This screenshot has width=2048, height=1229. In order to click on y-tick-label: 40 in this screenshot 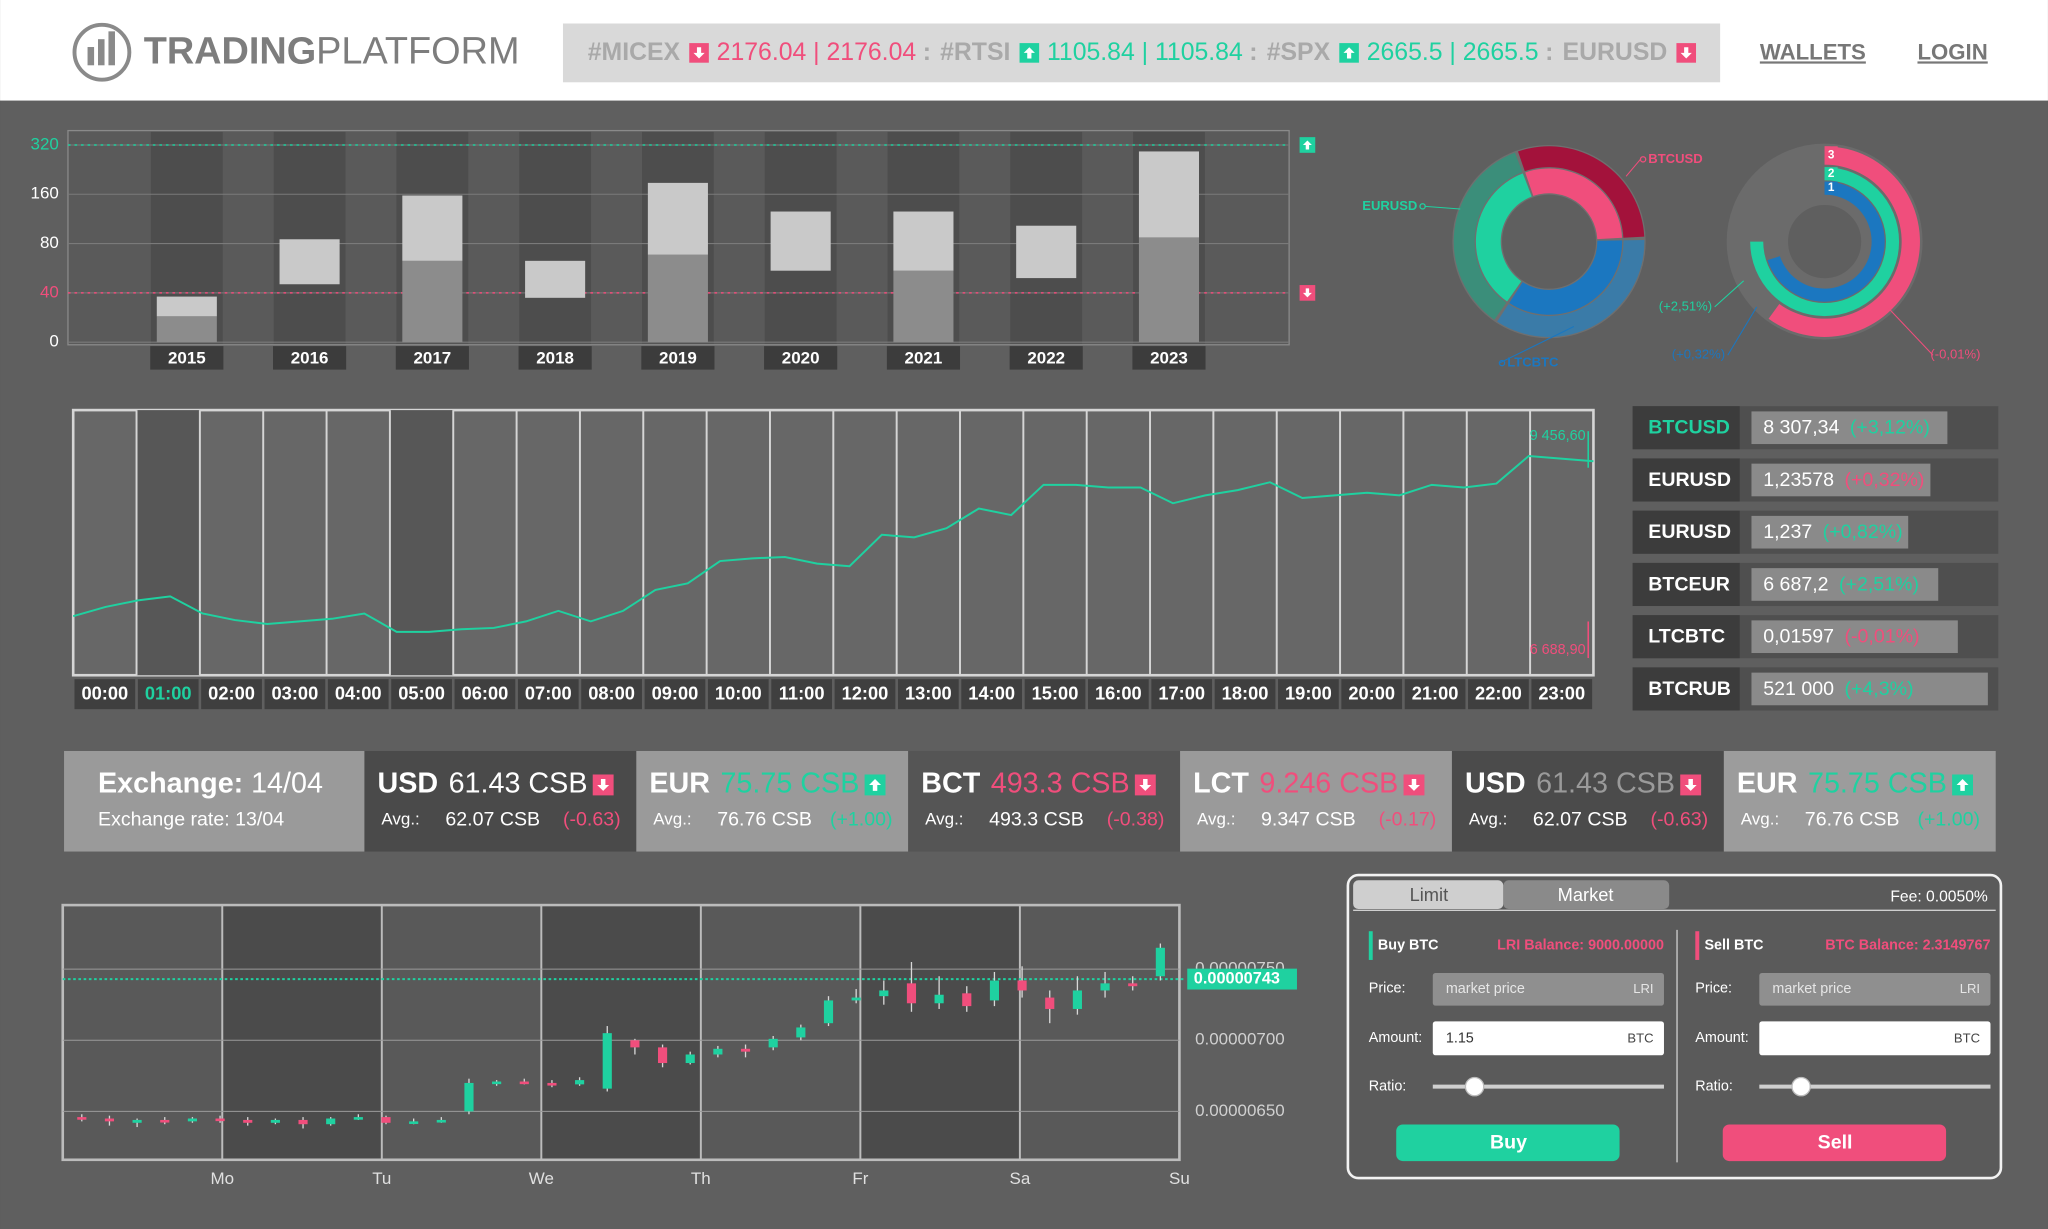, I will do `click(49, 291)`.